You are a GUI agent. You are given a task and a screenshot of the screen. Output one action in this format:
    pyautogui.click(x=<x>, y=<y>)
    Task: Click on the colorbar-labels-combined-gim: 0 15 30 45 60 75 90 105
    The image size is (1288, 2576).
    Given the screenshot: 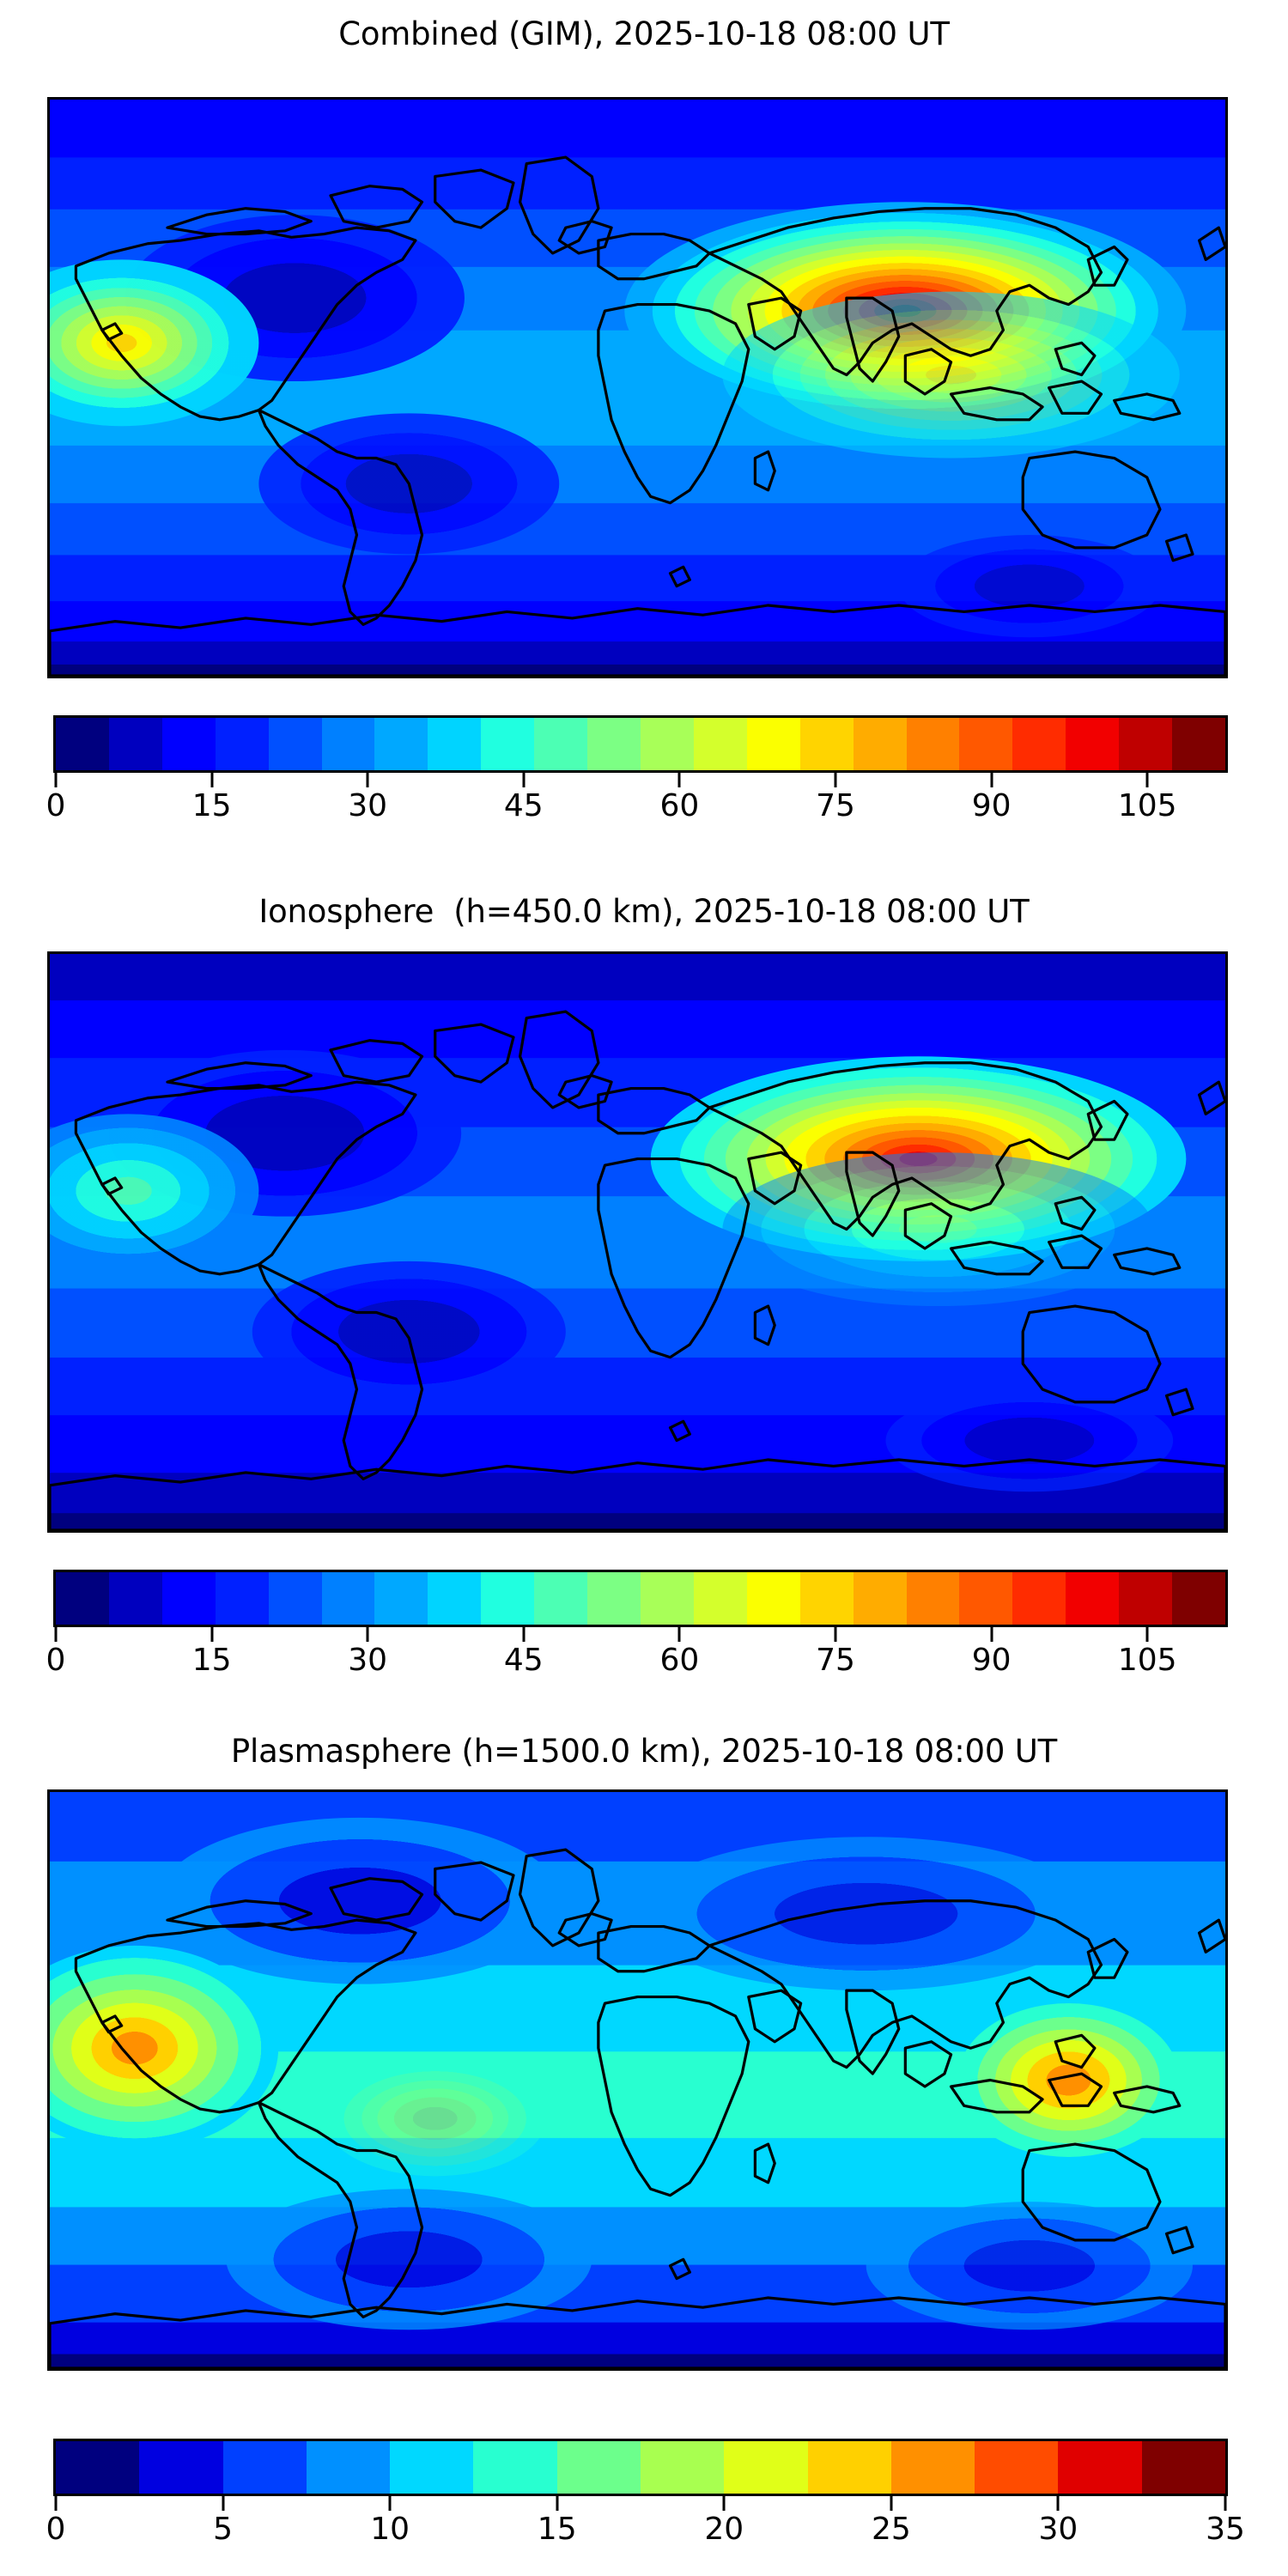 What is the action you would take?
    pyautogui.click(x=637, y=808)
    